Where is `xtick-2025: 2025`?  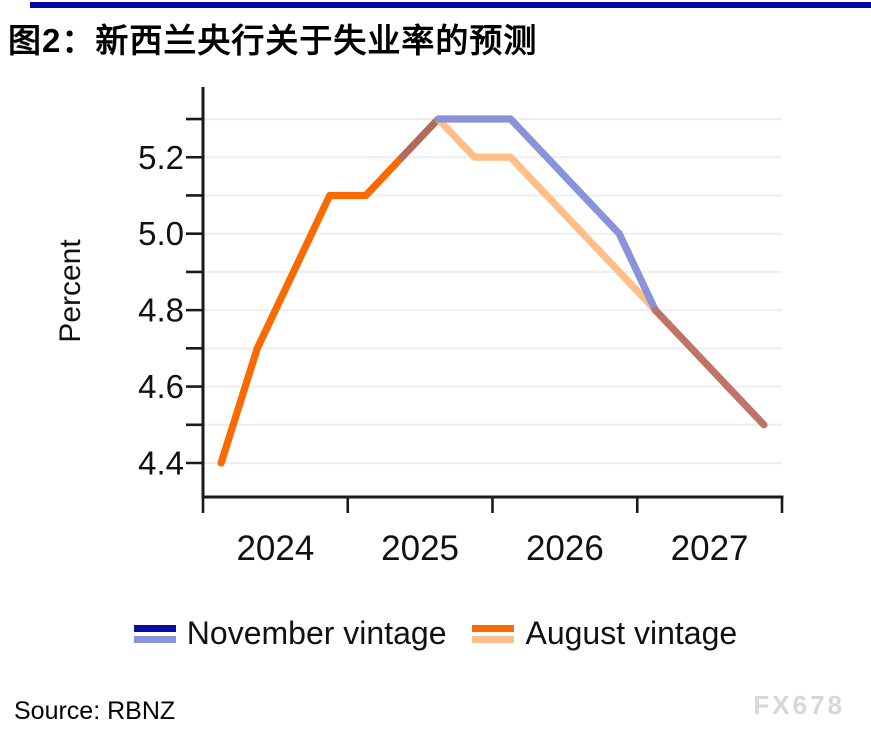 xtick-2025: 2025 is located at coordinates (420, 548).